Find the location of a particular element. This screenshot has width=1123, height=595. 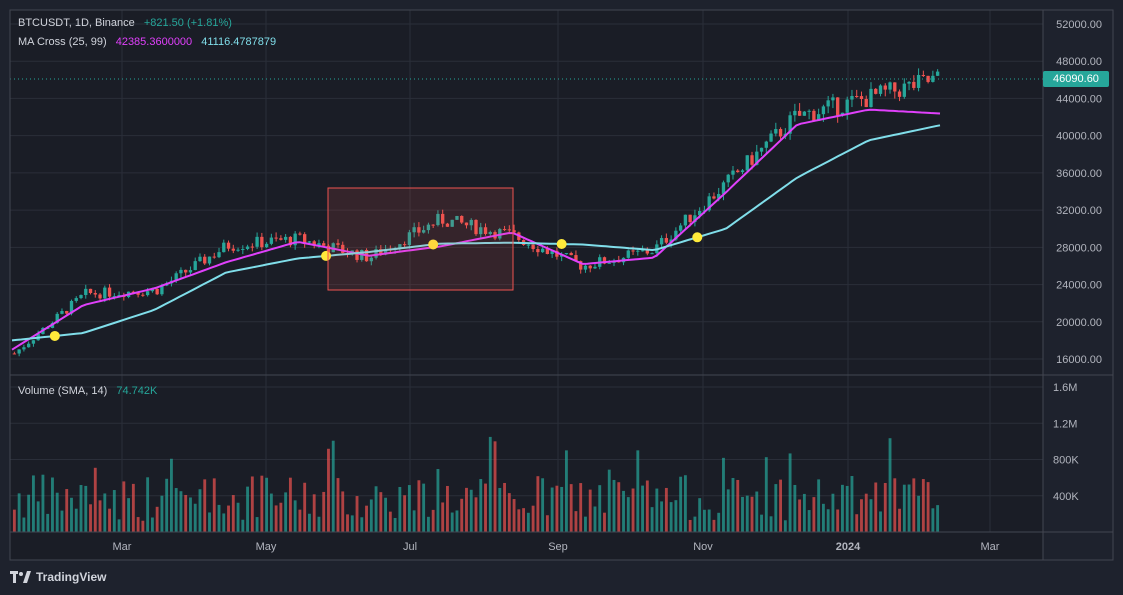

symbol-label: BTCUSDT, 1D, Binance is located at coordinates (76, 23).